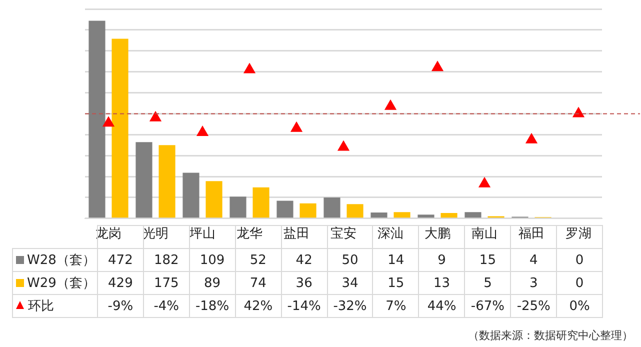 The height and width of the screenshot is (347, 641). I want to click on data-label: 3, so click(533, 283).